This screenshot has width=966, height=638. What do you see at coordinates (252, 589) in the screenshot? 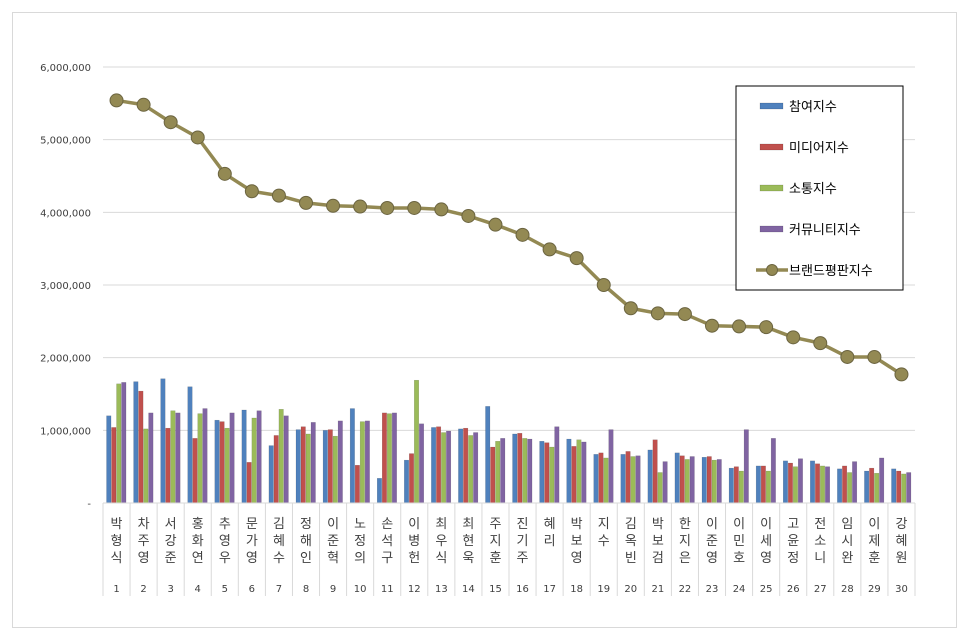
I see `rank-label: 6` at bounding box center [252, 589].